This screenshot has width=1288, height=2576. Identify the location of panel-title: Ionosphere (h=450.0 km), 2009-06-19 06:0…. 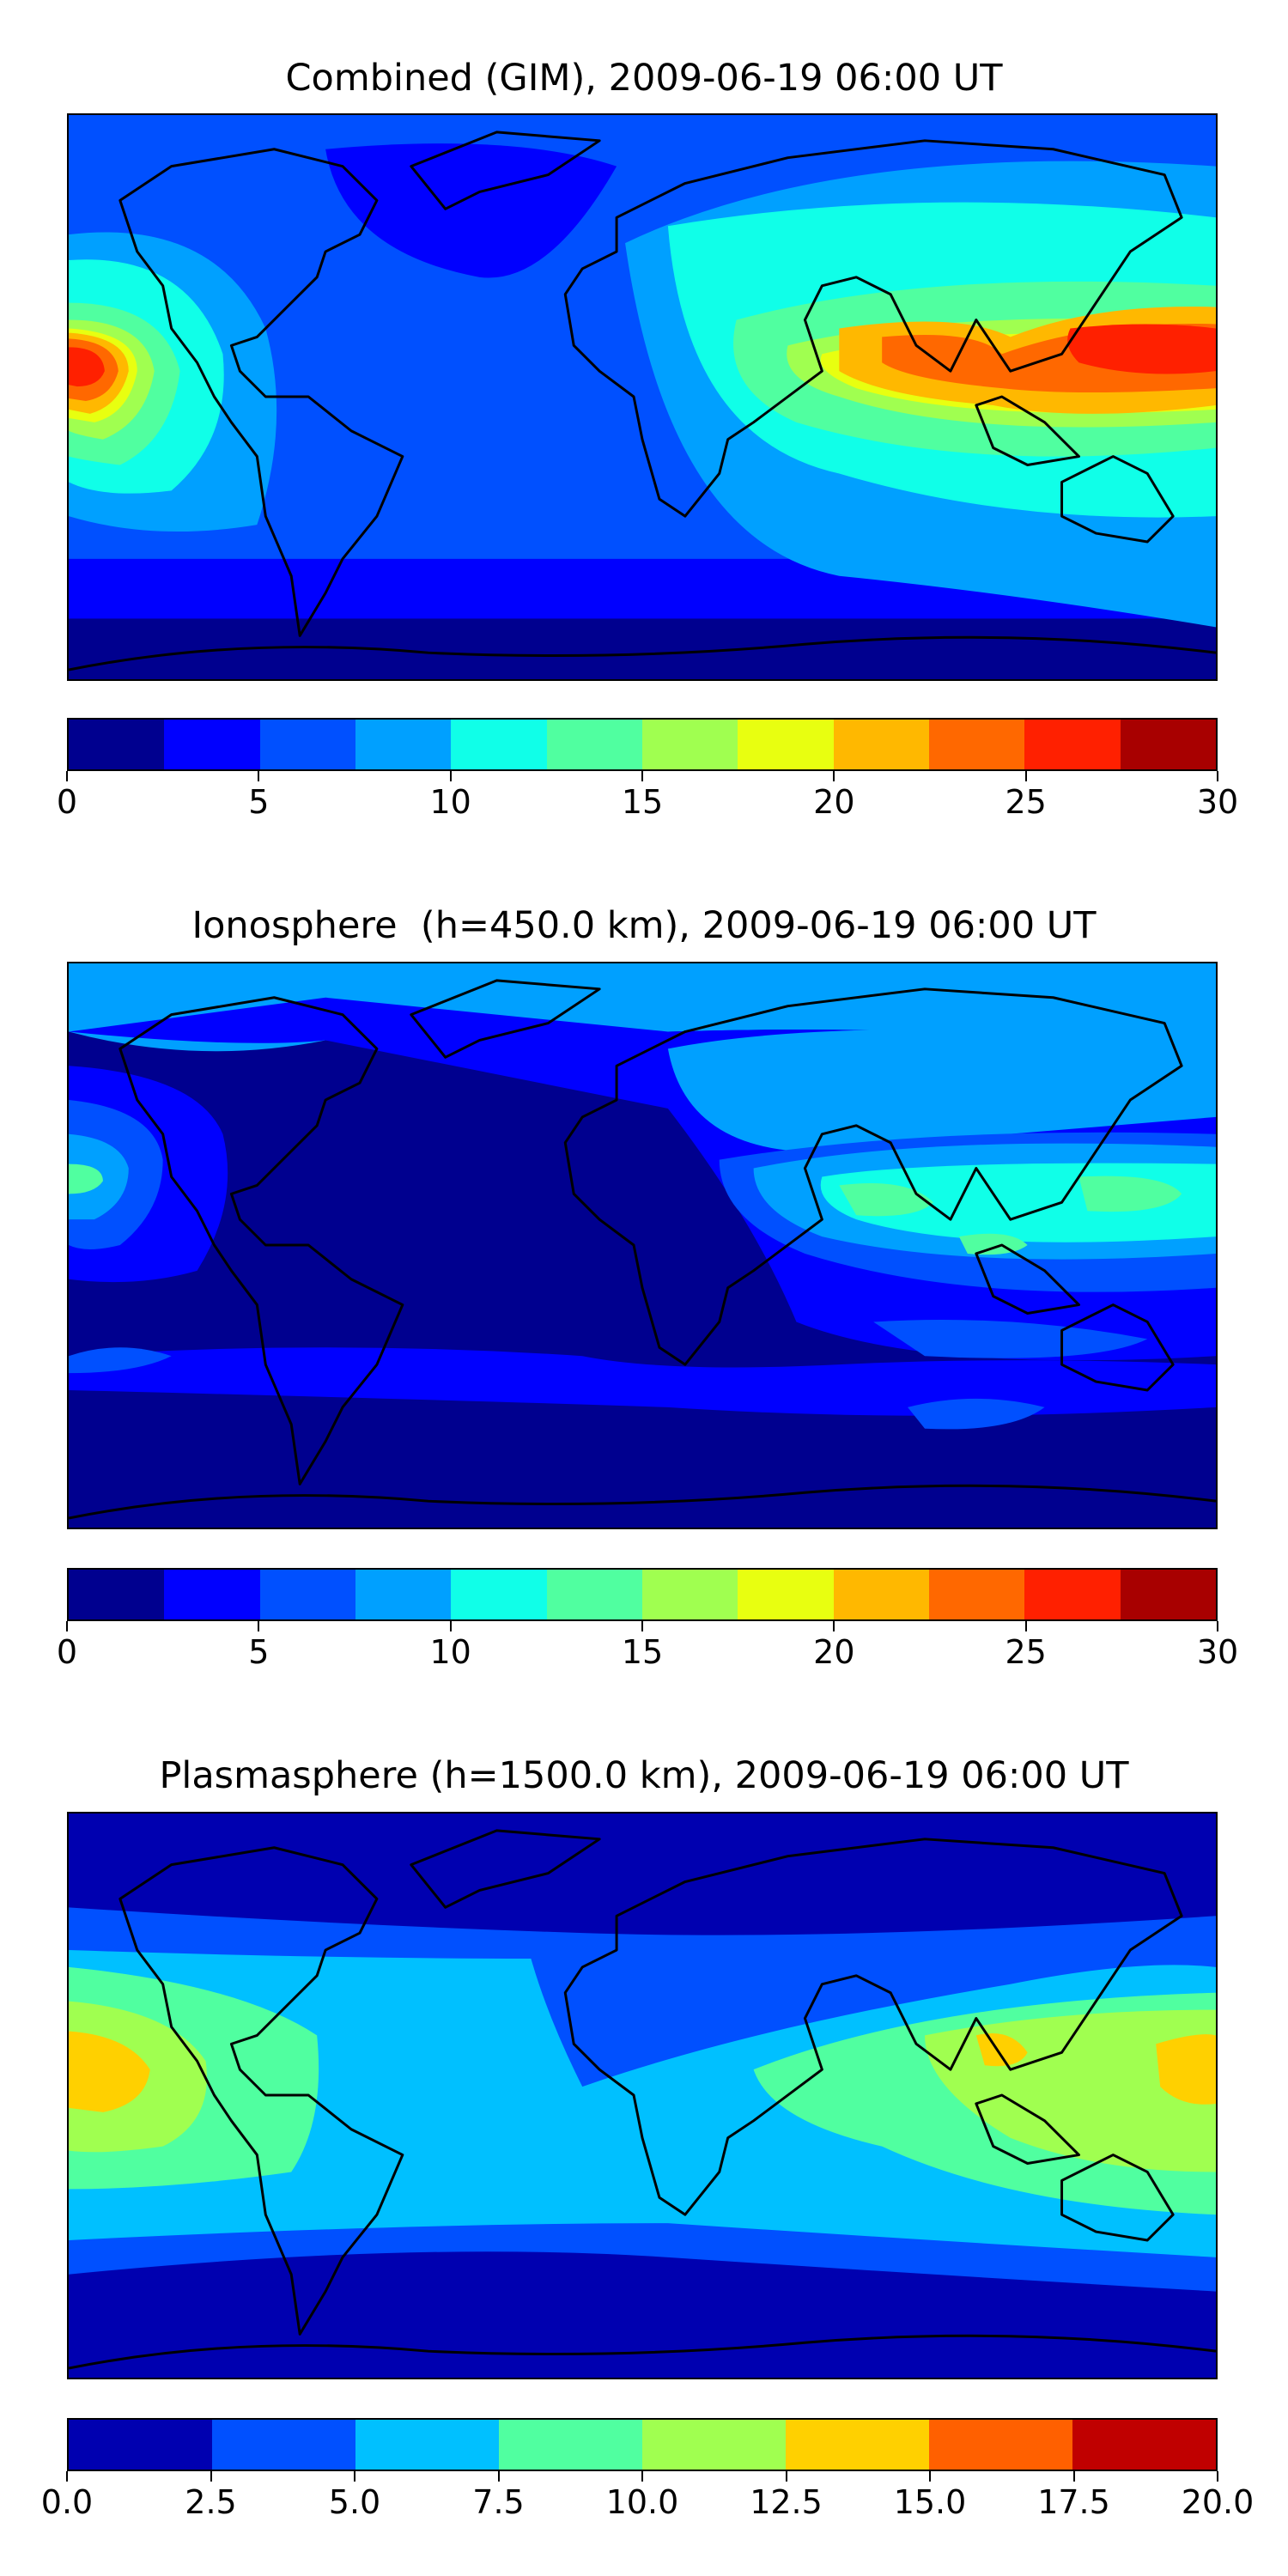
(644, 925).